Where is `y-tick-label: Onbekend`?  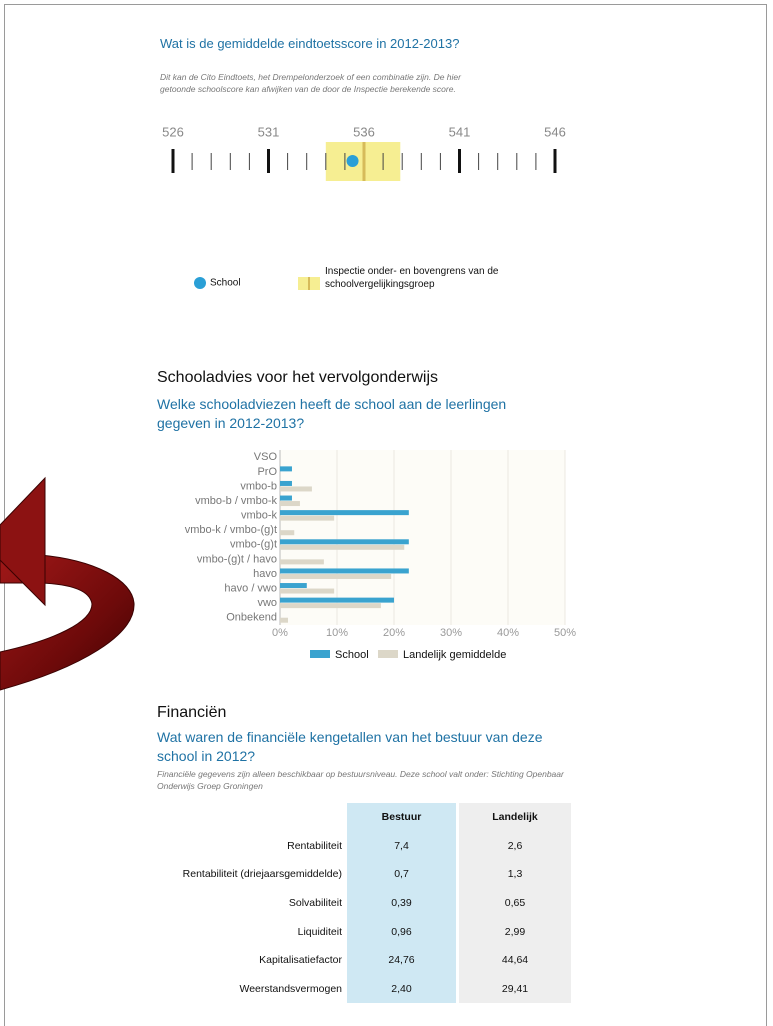 y-tick-label: Onbekend is located at coordinates (251, 618).